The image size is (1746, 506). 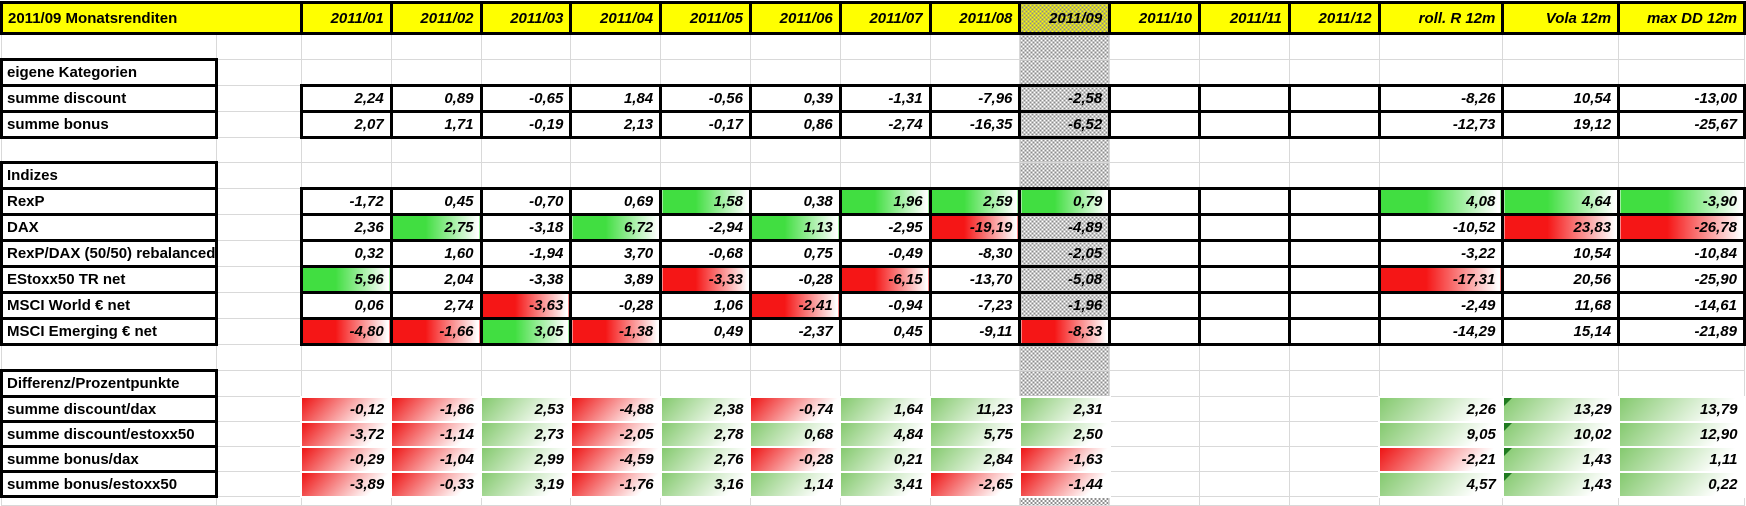 I want to click on cell-summe-bonus-2011-09: -6,52, so click(x=1065, y=124).